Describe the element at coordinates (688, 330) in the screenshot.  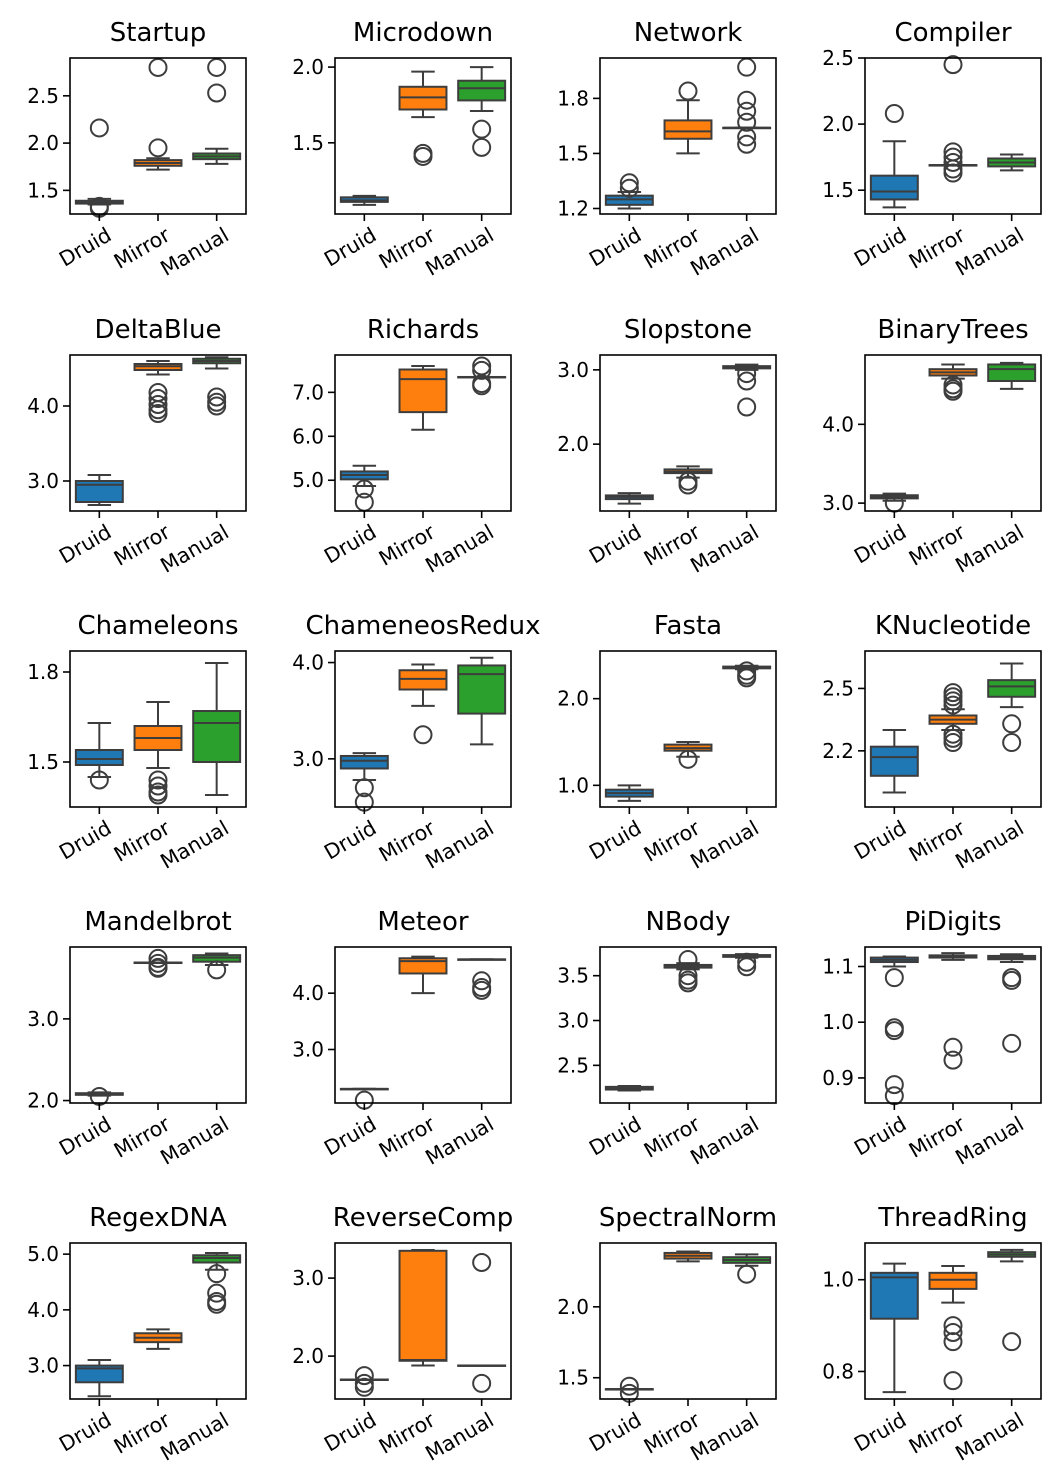
I see `panel-title: Slopstone` at that location.